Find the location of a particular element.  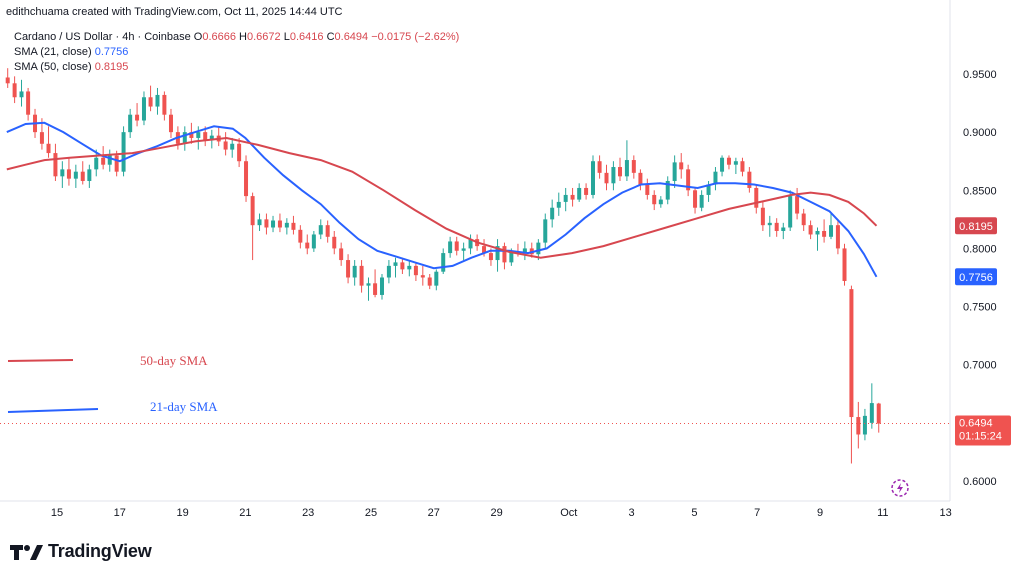

svg-text: 01:15:24 is located at coordinates (980, 437).